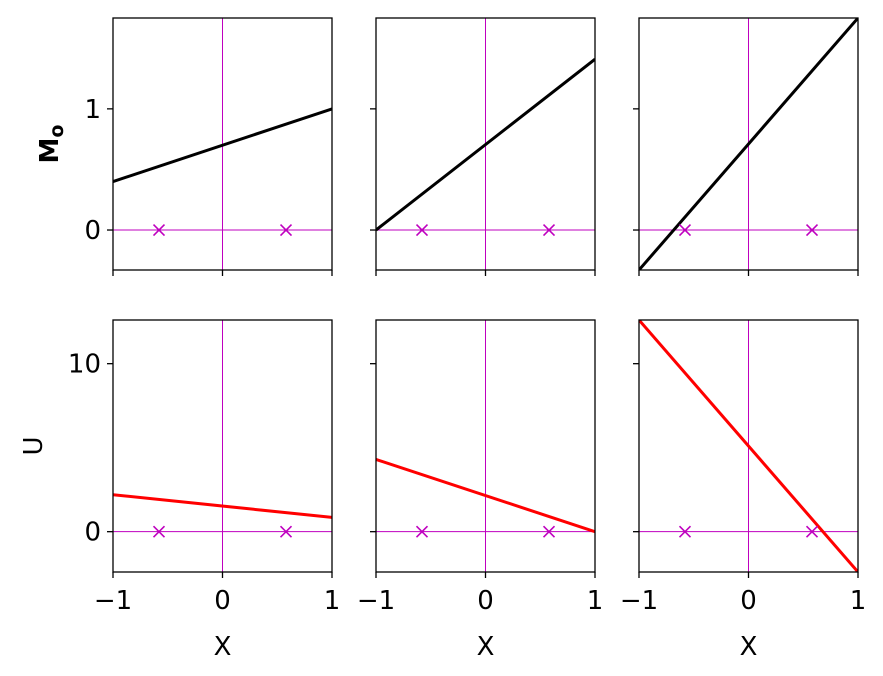 The height and width of the screenshot is (676, 883). I want to click on panel-bottom-2: −1 0 1 X, so click(480, 490).